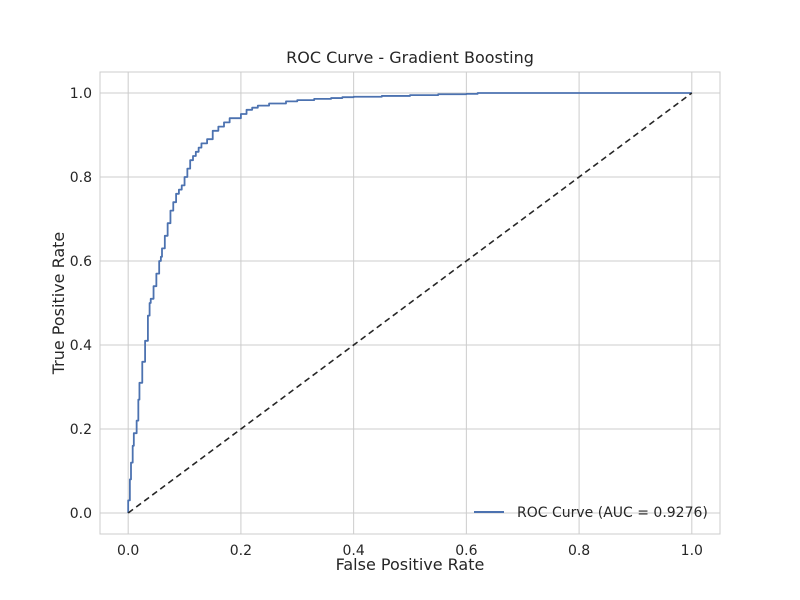 The image size is (800, 600). What do you see at coordinates (692, 551) in the screenshot?
I see `x-tick-label: 1.0` at bounding box center [692, 551].